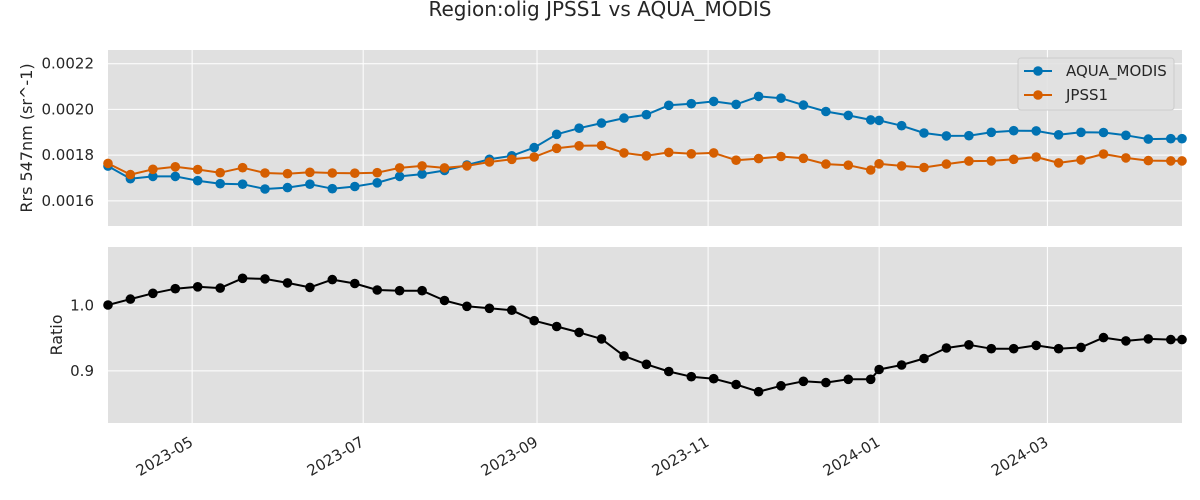 Image resolution: width=1200 pixels, height=500 pixels. I want to click on x-tick-label: 2023-09, so click(509, 456).